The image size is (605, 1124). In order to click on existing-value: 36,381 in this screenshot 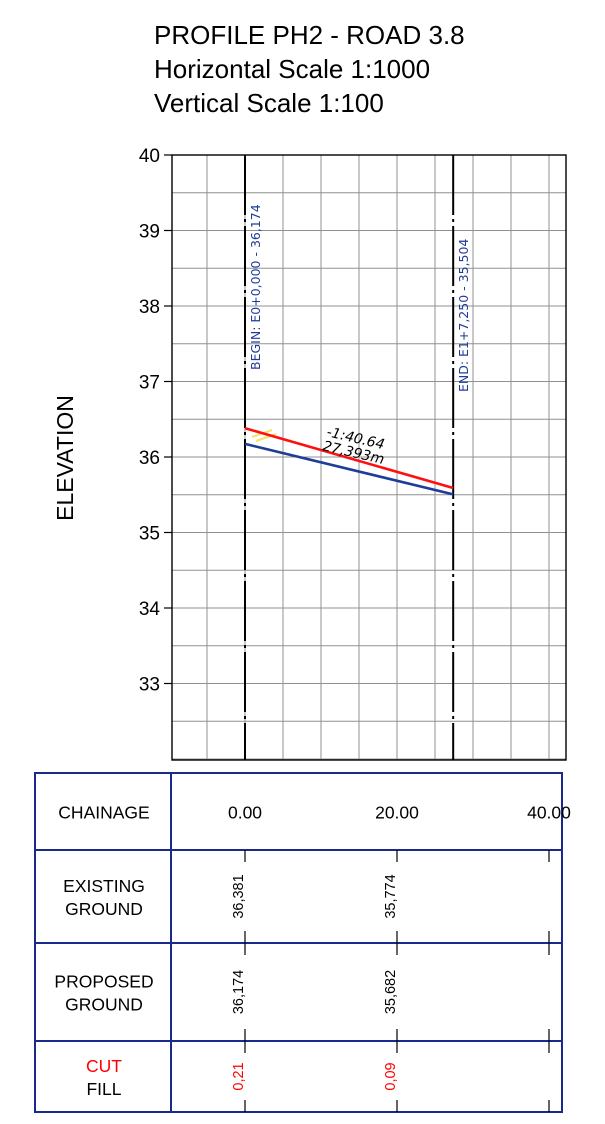, I will do `click(239, 896)`.